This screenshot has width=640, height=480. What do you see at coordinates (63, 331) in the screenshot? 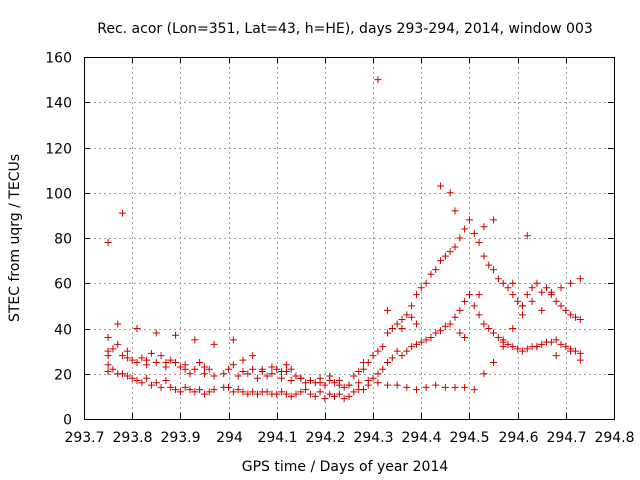
I see `y-tick-label: 40` at bounding box center [63, 331].